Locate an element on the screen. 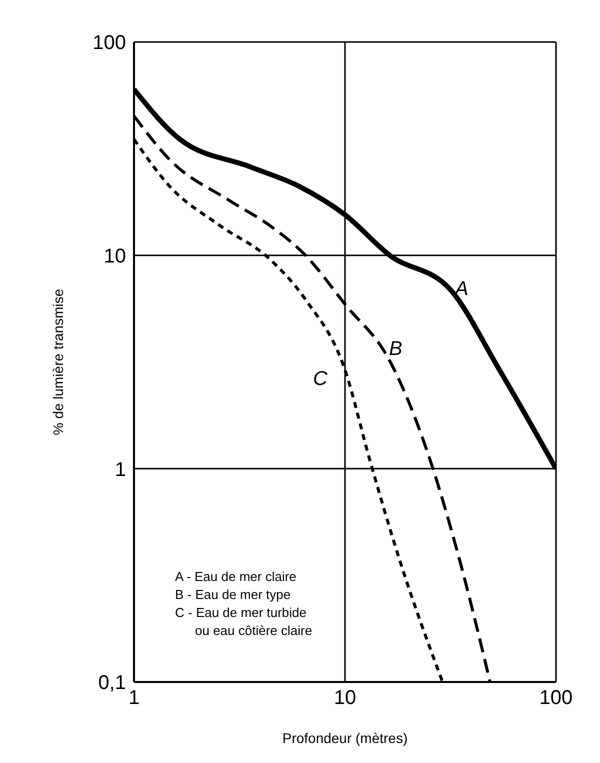  annotation: C - Eau de mer turbide is located at coordinates (241, 613).